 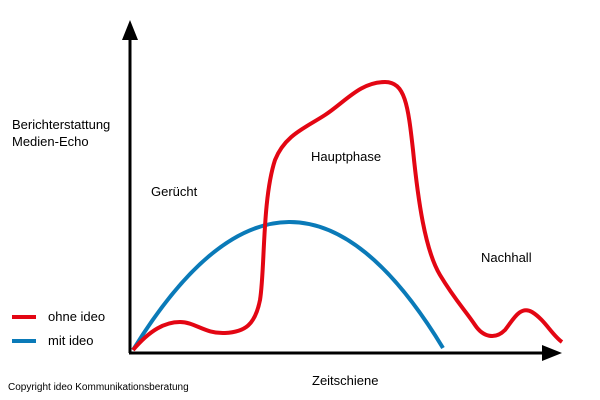 What do you see at coordinates (345, 380) in the screenshot?
I see `x-axis-label: Zeitschiene` at bounding box center [345, 380].